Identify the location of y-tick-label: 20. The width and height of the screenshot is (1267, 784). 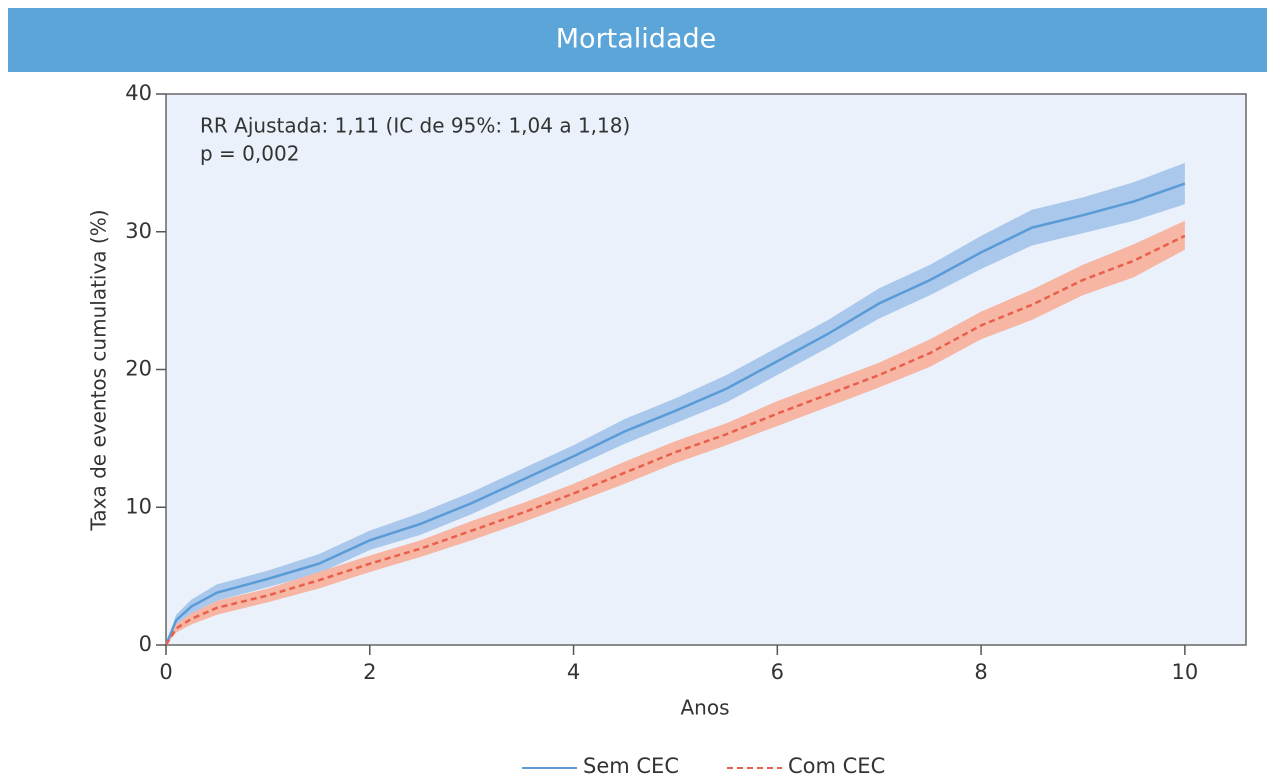
(138, 369).